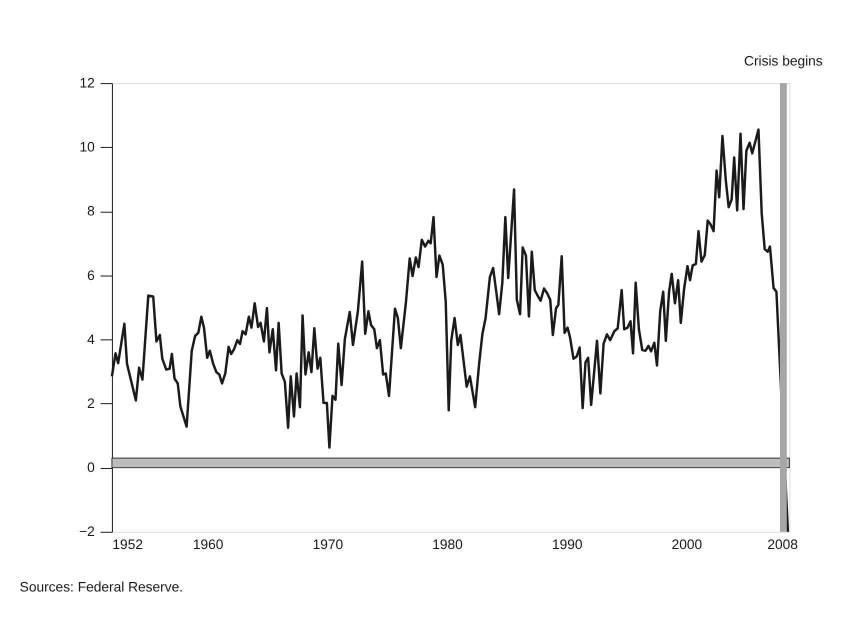  I want to click on y-tick-label: 8, so click(91, 211).